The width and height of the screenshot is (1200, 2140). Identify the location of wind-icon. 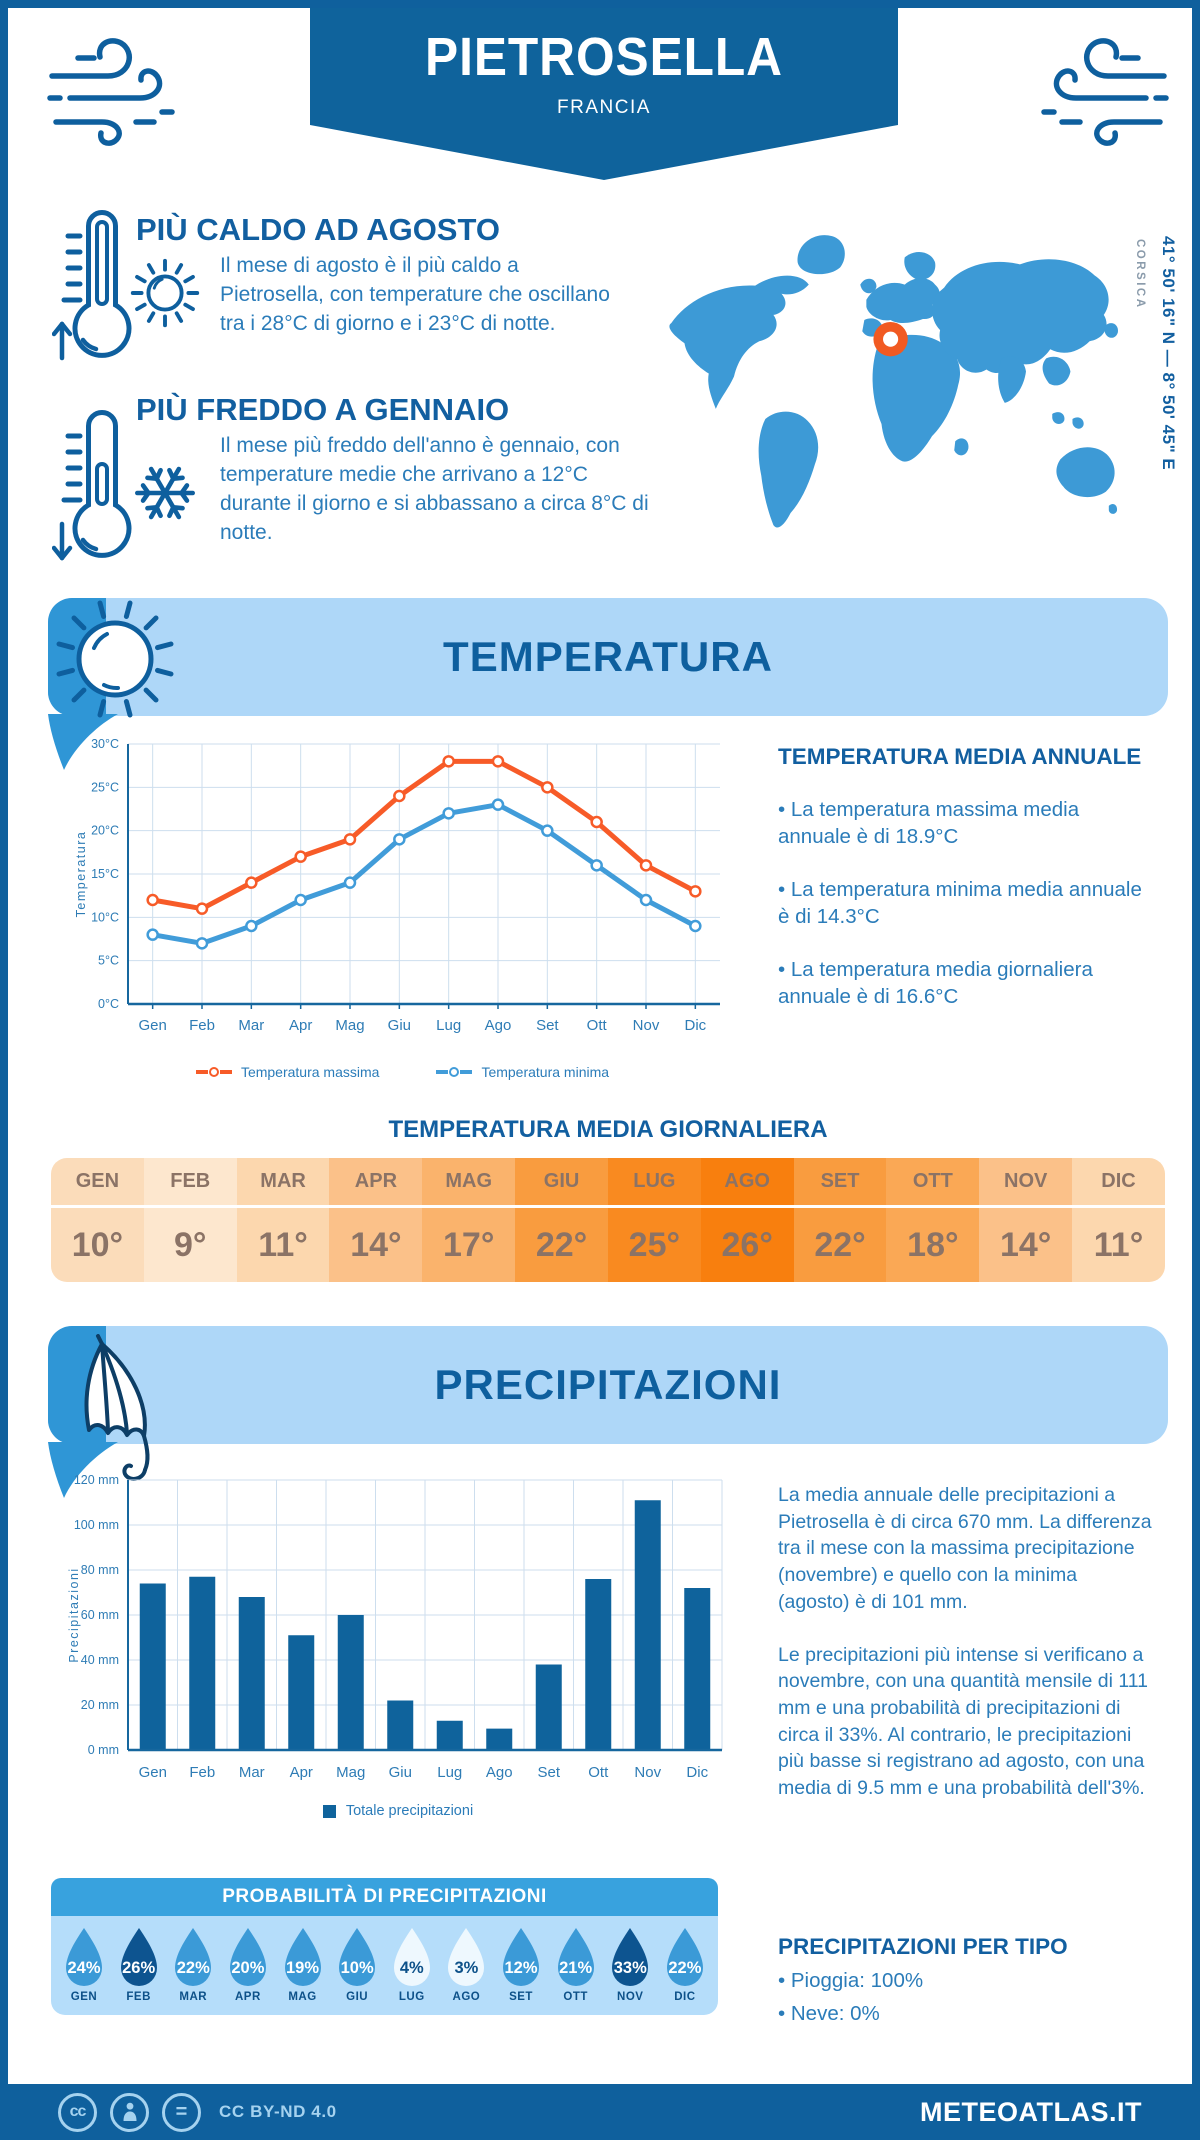
(1102, 93).